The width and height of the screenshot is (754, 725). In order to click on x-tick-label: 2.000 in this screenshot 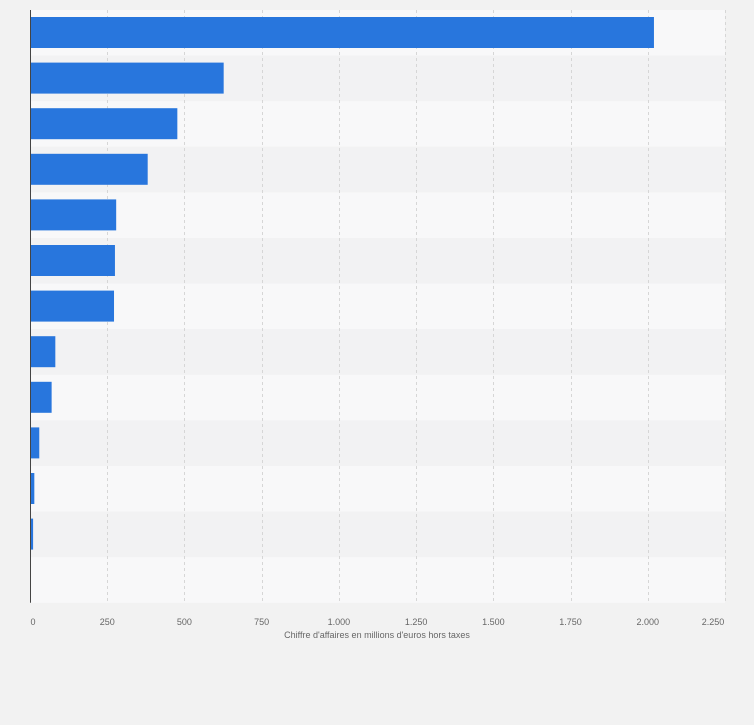, I will do `click(648, 622)`.